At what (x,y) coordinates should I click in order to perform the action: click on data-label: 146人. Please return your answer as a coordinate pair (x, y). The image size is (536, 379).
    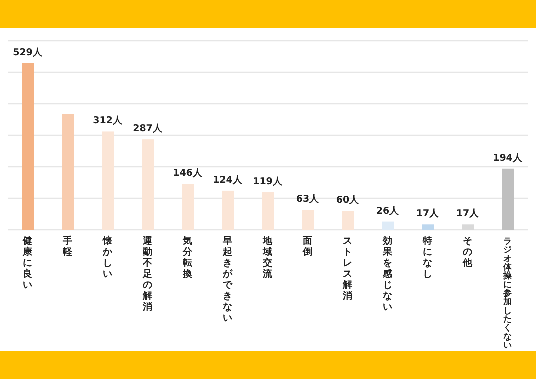
    Looking at the image, I should click on (188, 173).